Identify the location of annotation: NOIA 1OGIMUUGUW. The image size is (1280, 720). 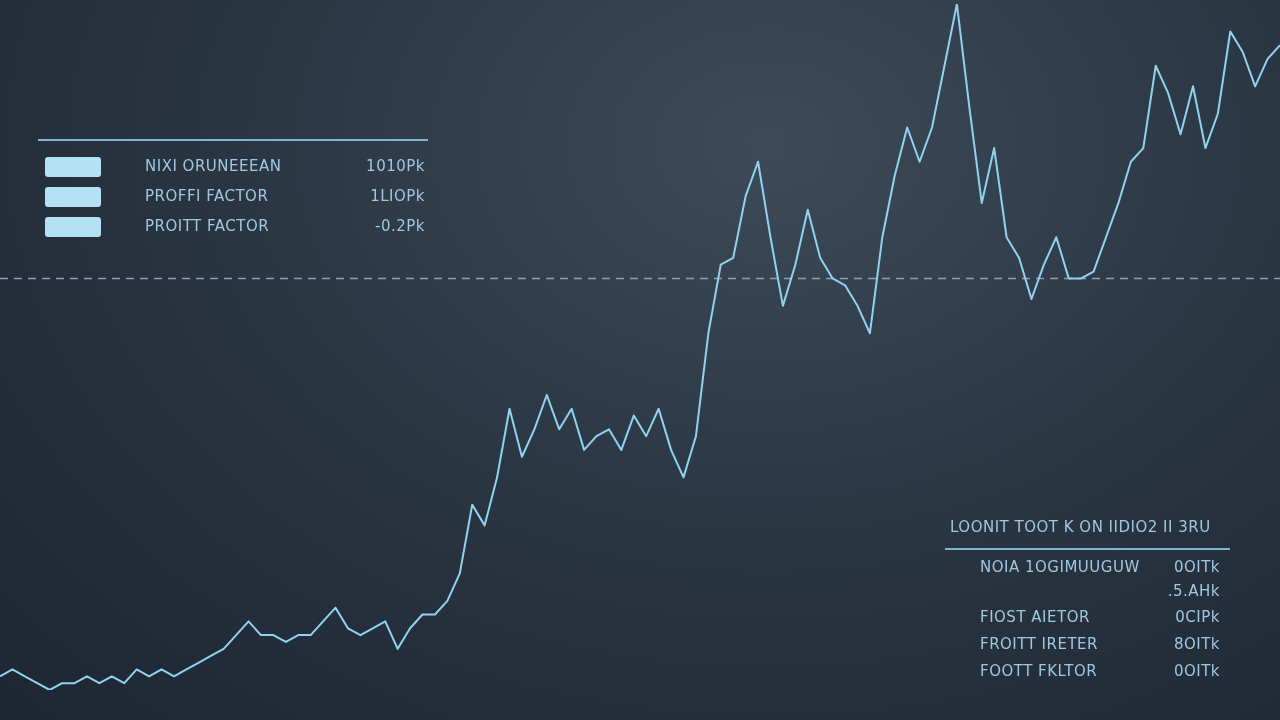
(1060, 567).